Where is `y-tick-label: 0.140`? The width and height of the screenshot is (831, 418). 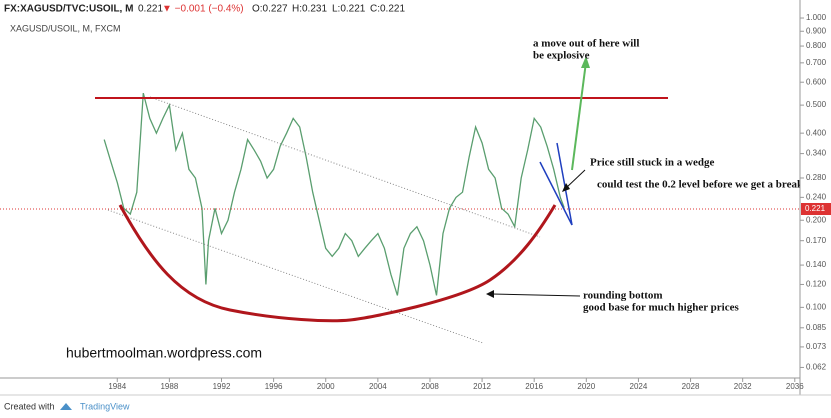
y-tick-label: 0.140 is located at coordinates (816, 264).